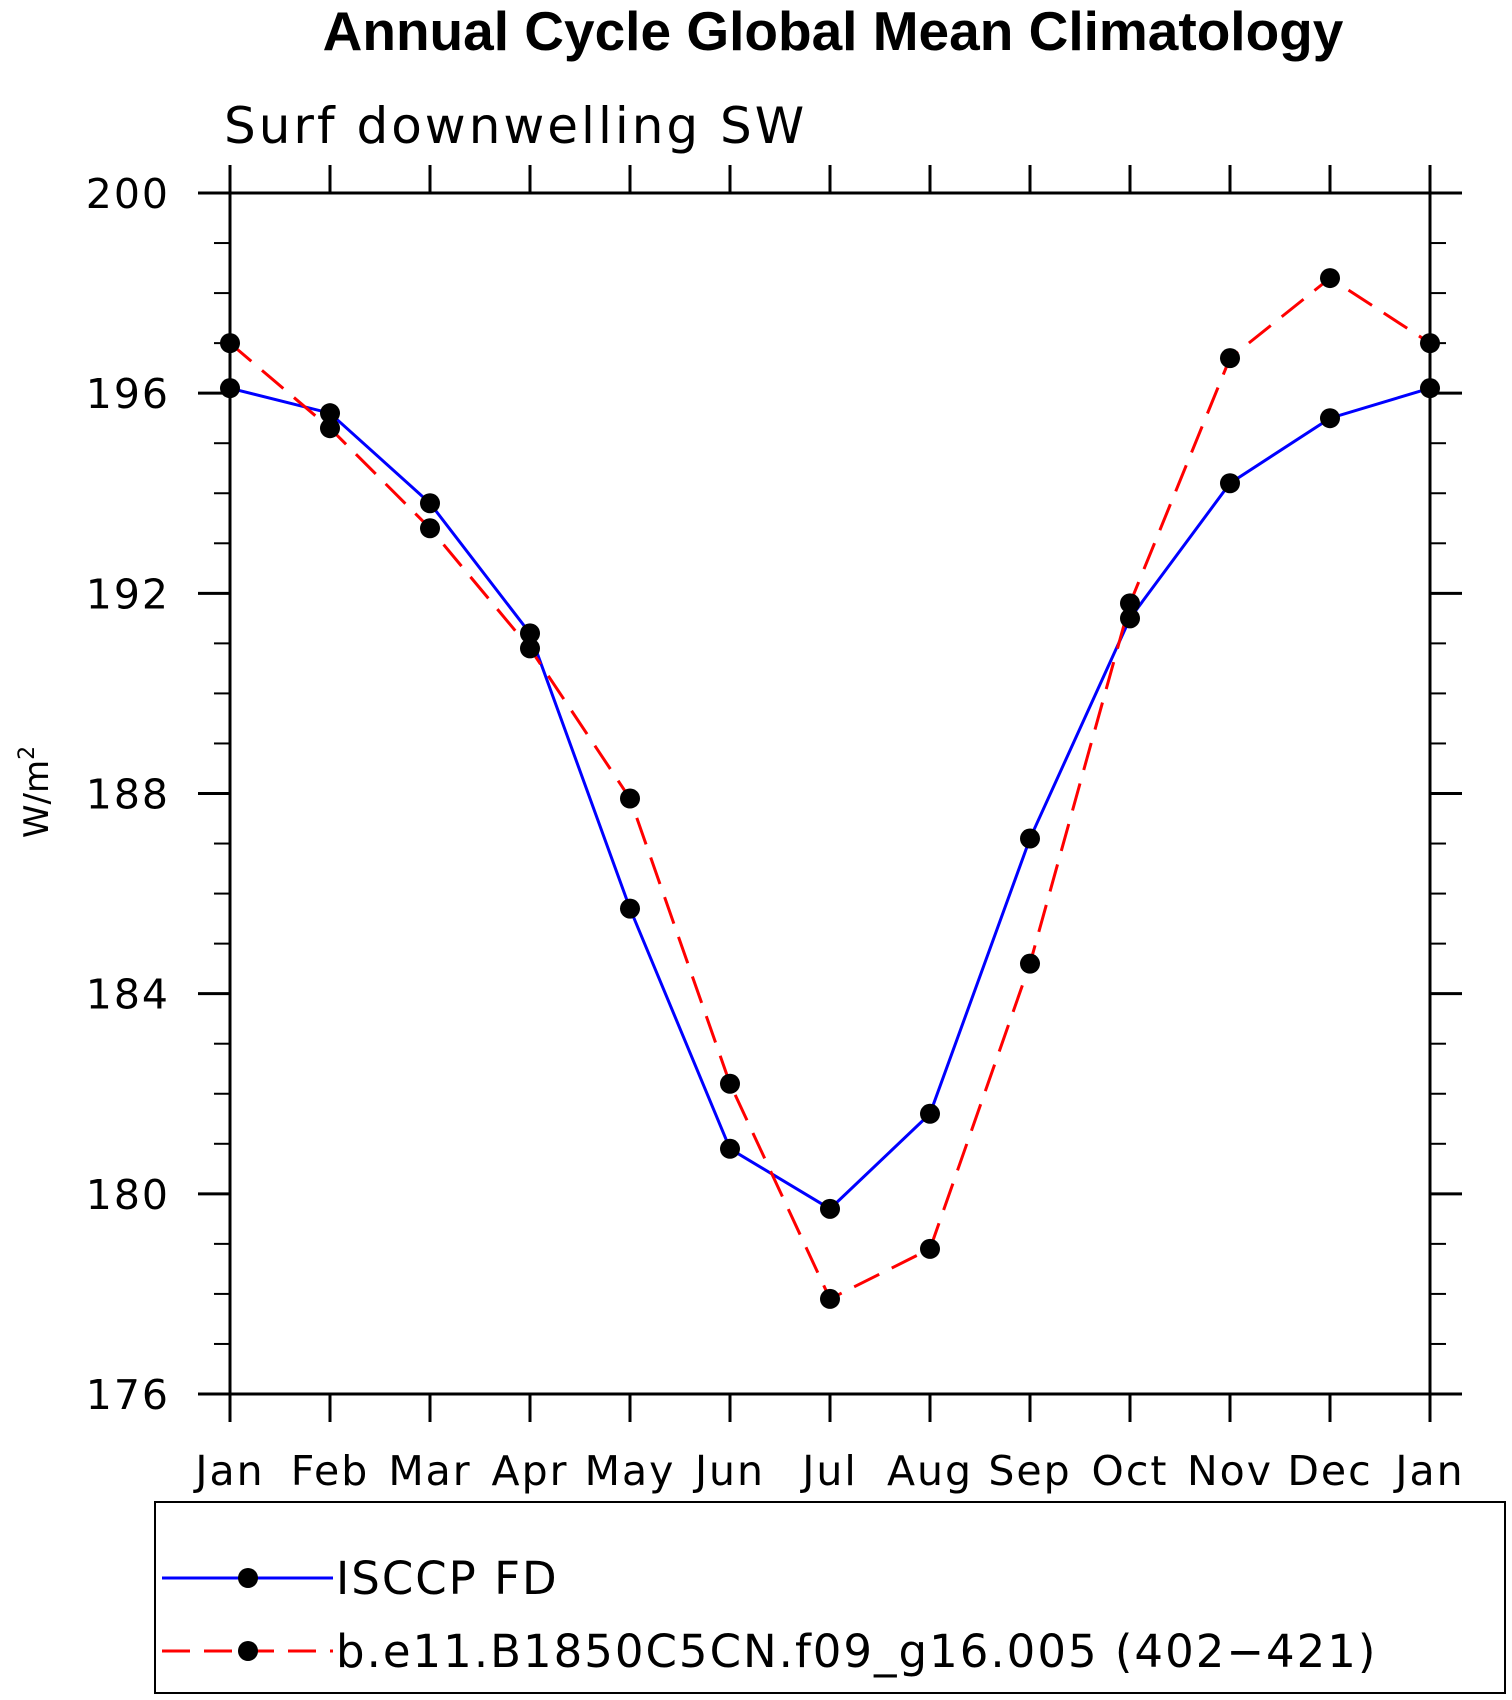  I want to click on x-tick-label: Jun, so click(728, 1471).